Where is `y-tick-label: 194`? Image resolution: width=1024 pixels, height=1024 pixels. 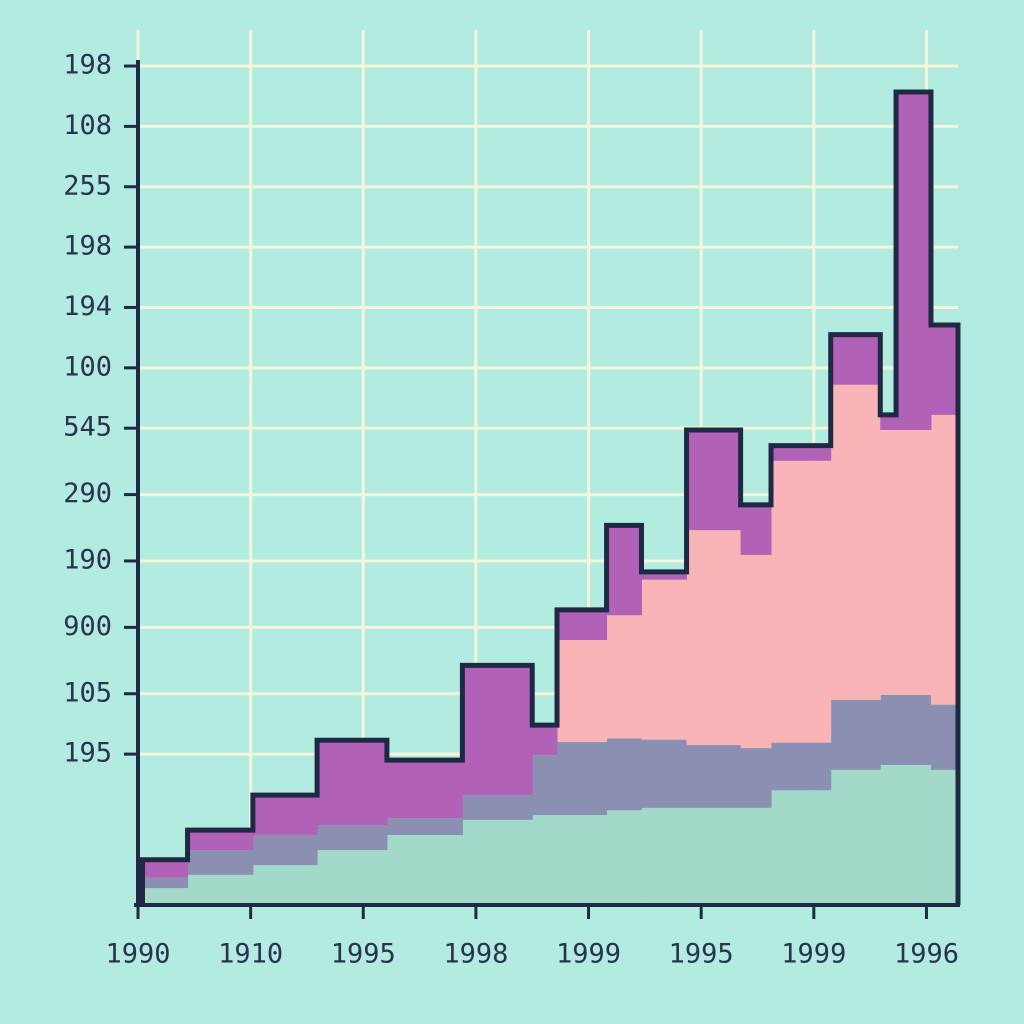 y-tick-label: 194 is located at coordinates (87, 306).